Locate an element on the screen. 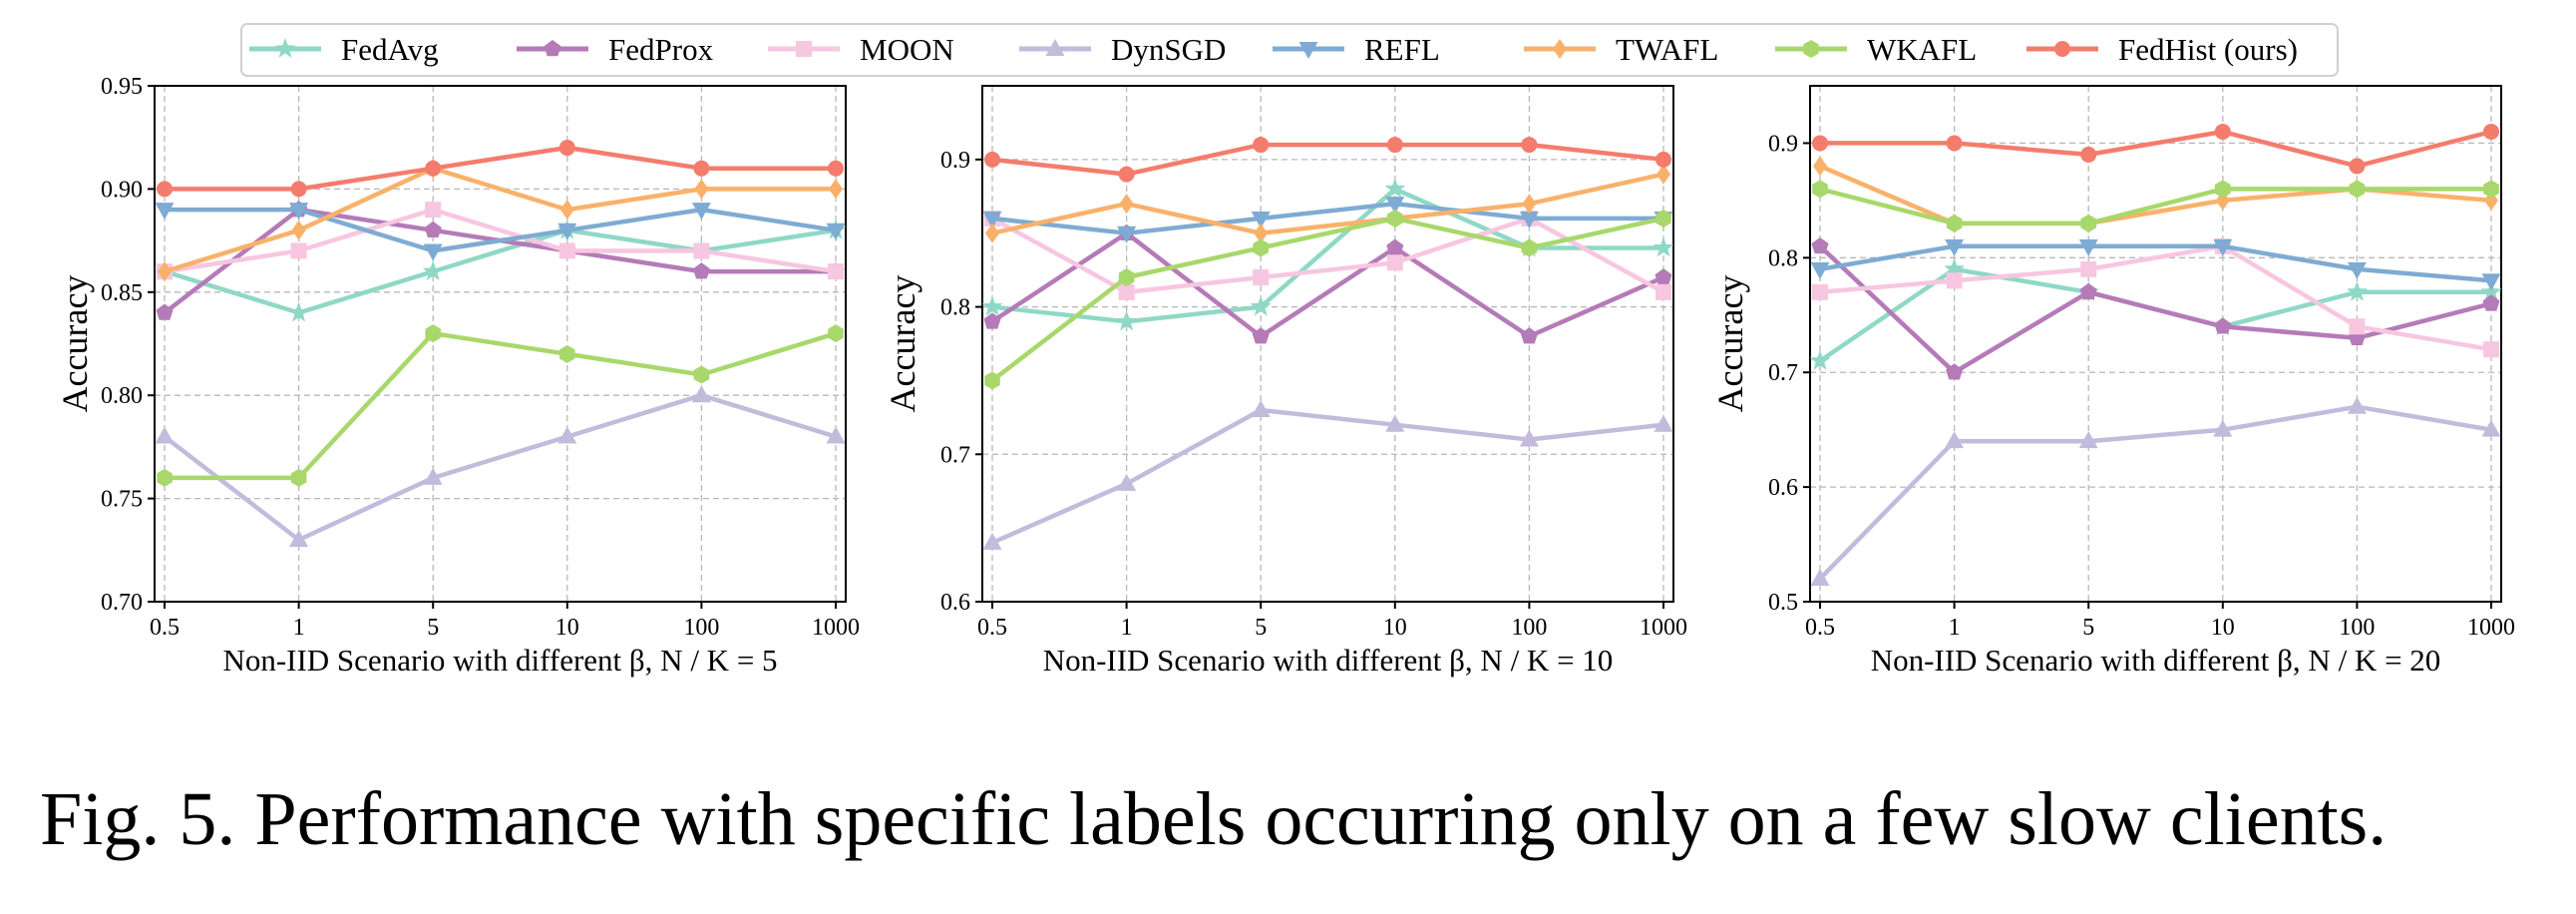 This screenshot has width=2576, height=914. series-line-fedhist-ours is located at coordinates (1327, 159).